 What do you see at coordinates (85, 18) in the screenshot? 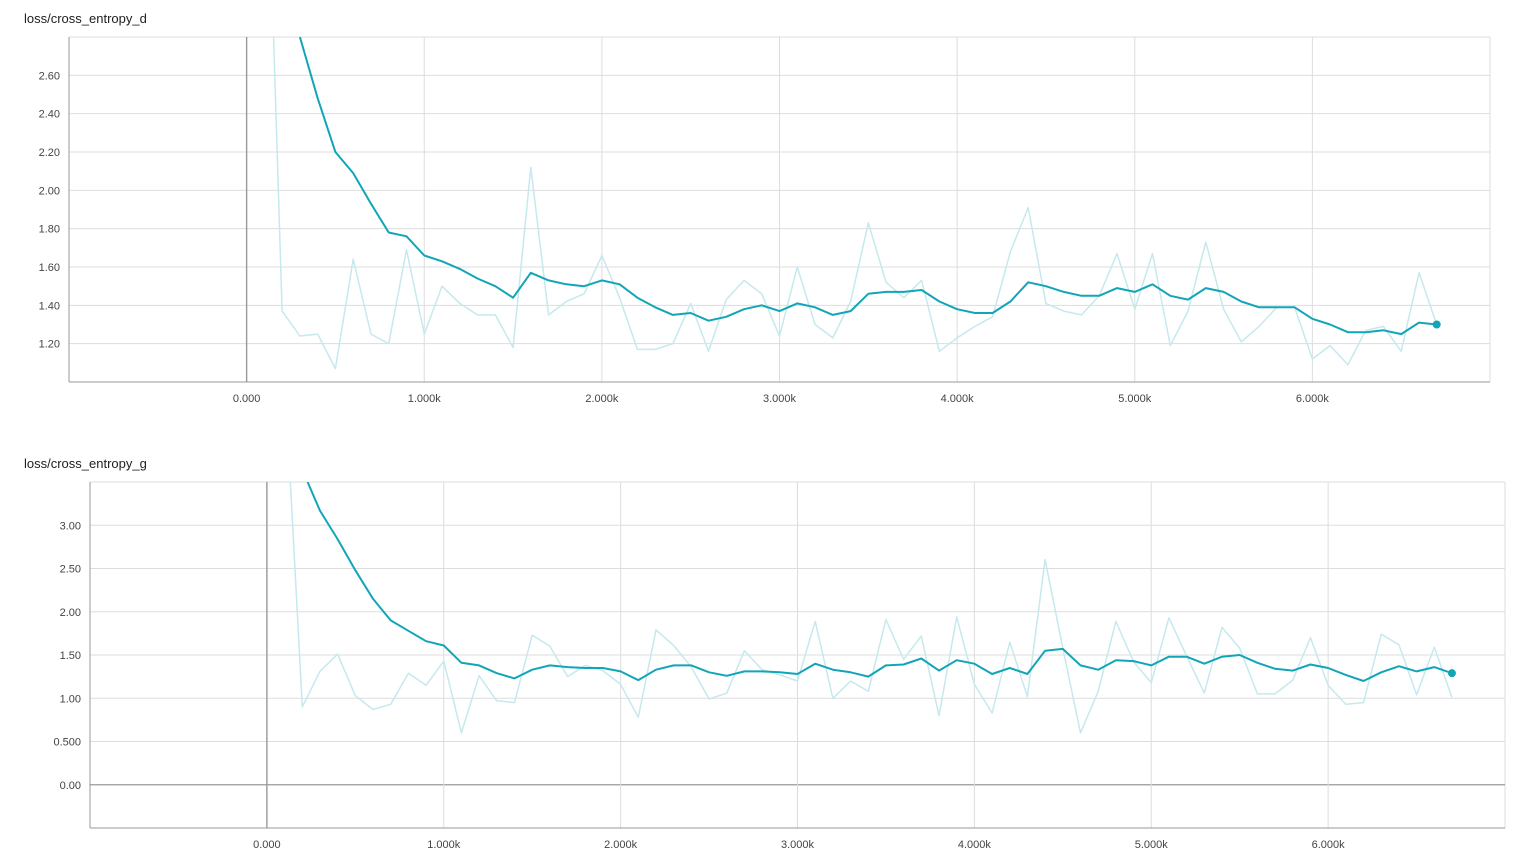
I see `chart-title: loss/cross_entropy_d` at bounding box center [85, 18].